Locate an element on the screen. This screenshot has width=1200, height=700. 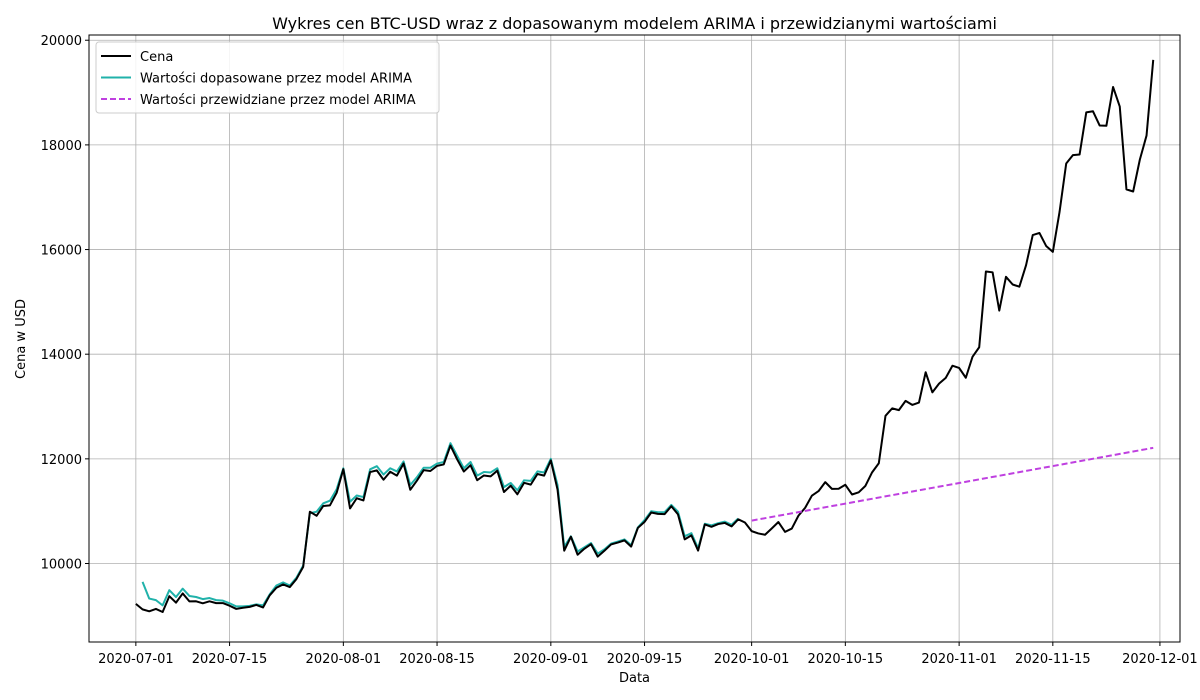
y-axis-label: Cena w USD is located at coordinates (21, 339).